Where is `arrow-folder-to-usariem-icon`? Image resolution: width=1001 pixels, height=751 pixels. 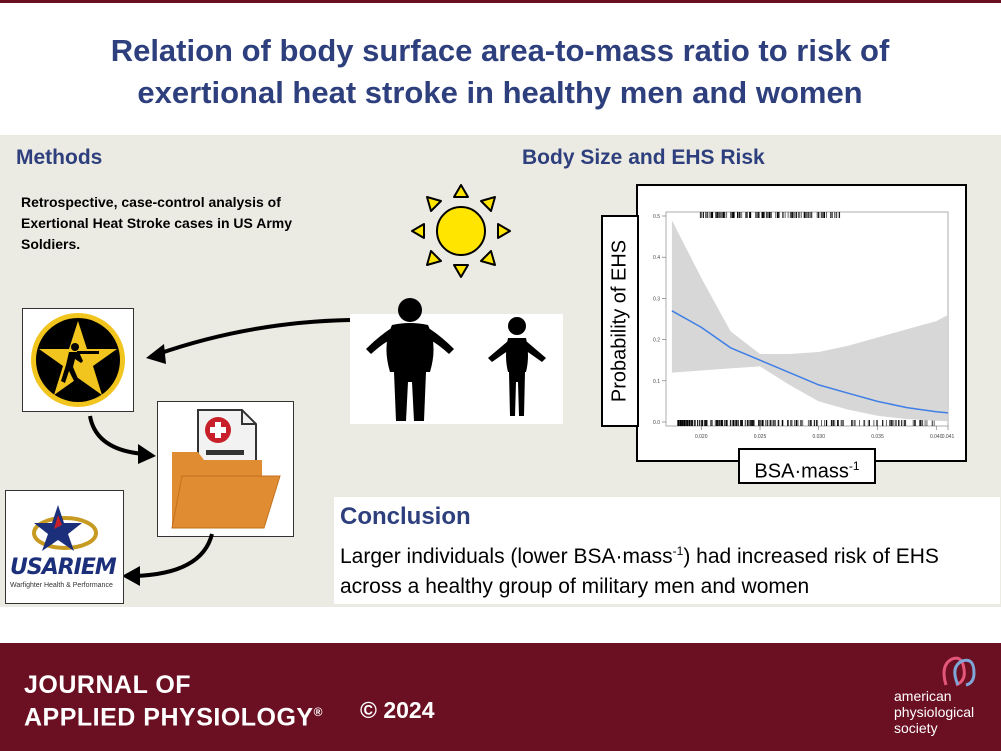
arrow-folder-to-usariem-icon is located at coordinates (168, 559).